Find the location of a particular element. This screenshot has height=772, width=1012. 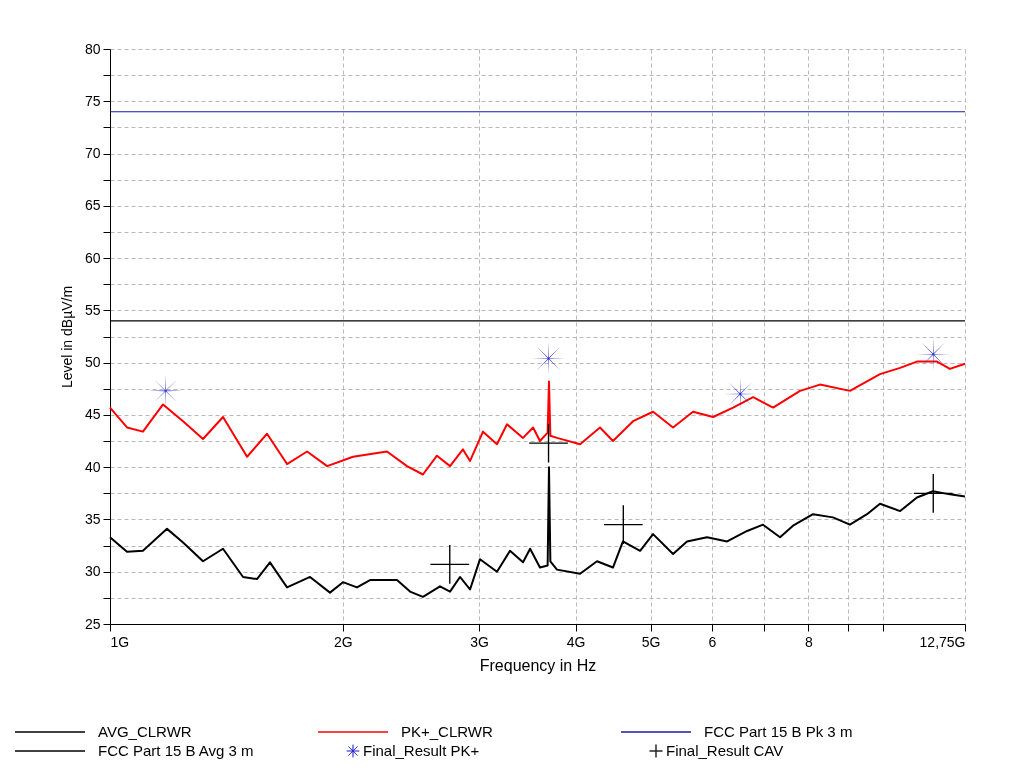

x-tick-label: 12,75G is located at coordinates (942, 641).